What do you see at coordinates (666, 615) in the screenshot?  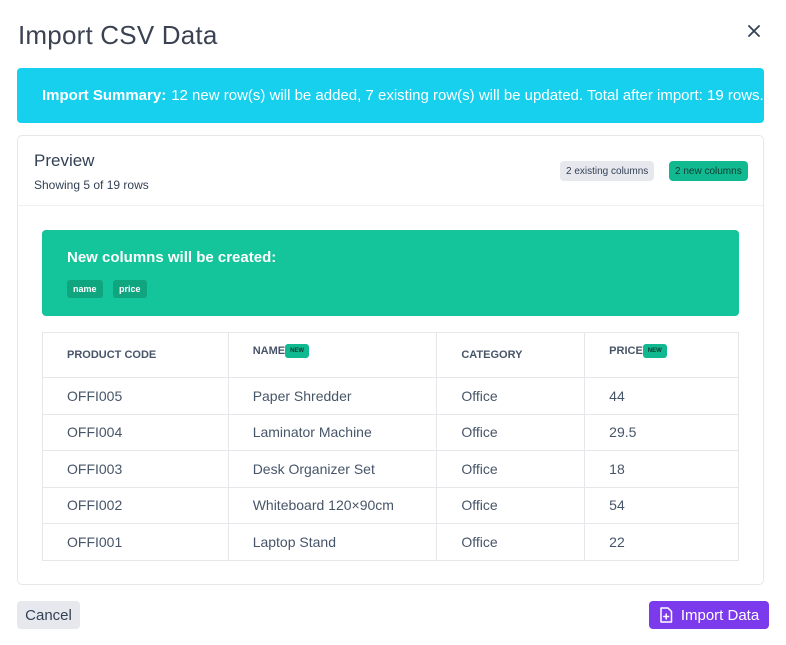 I see `file-import-icon` at bounding box center [666, 615].